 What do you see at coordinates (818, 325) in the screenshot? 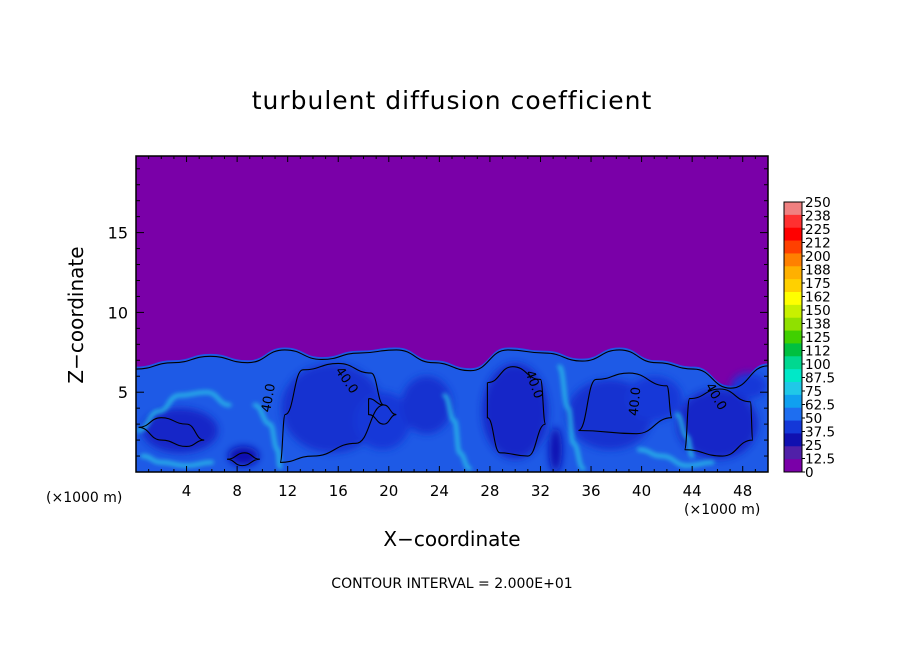
I see `colorbar-label: 138` at bounding box center [818, 325].